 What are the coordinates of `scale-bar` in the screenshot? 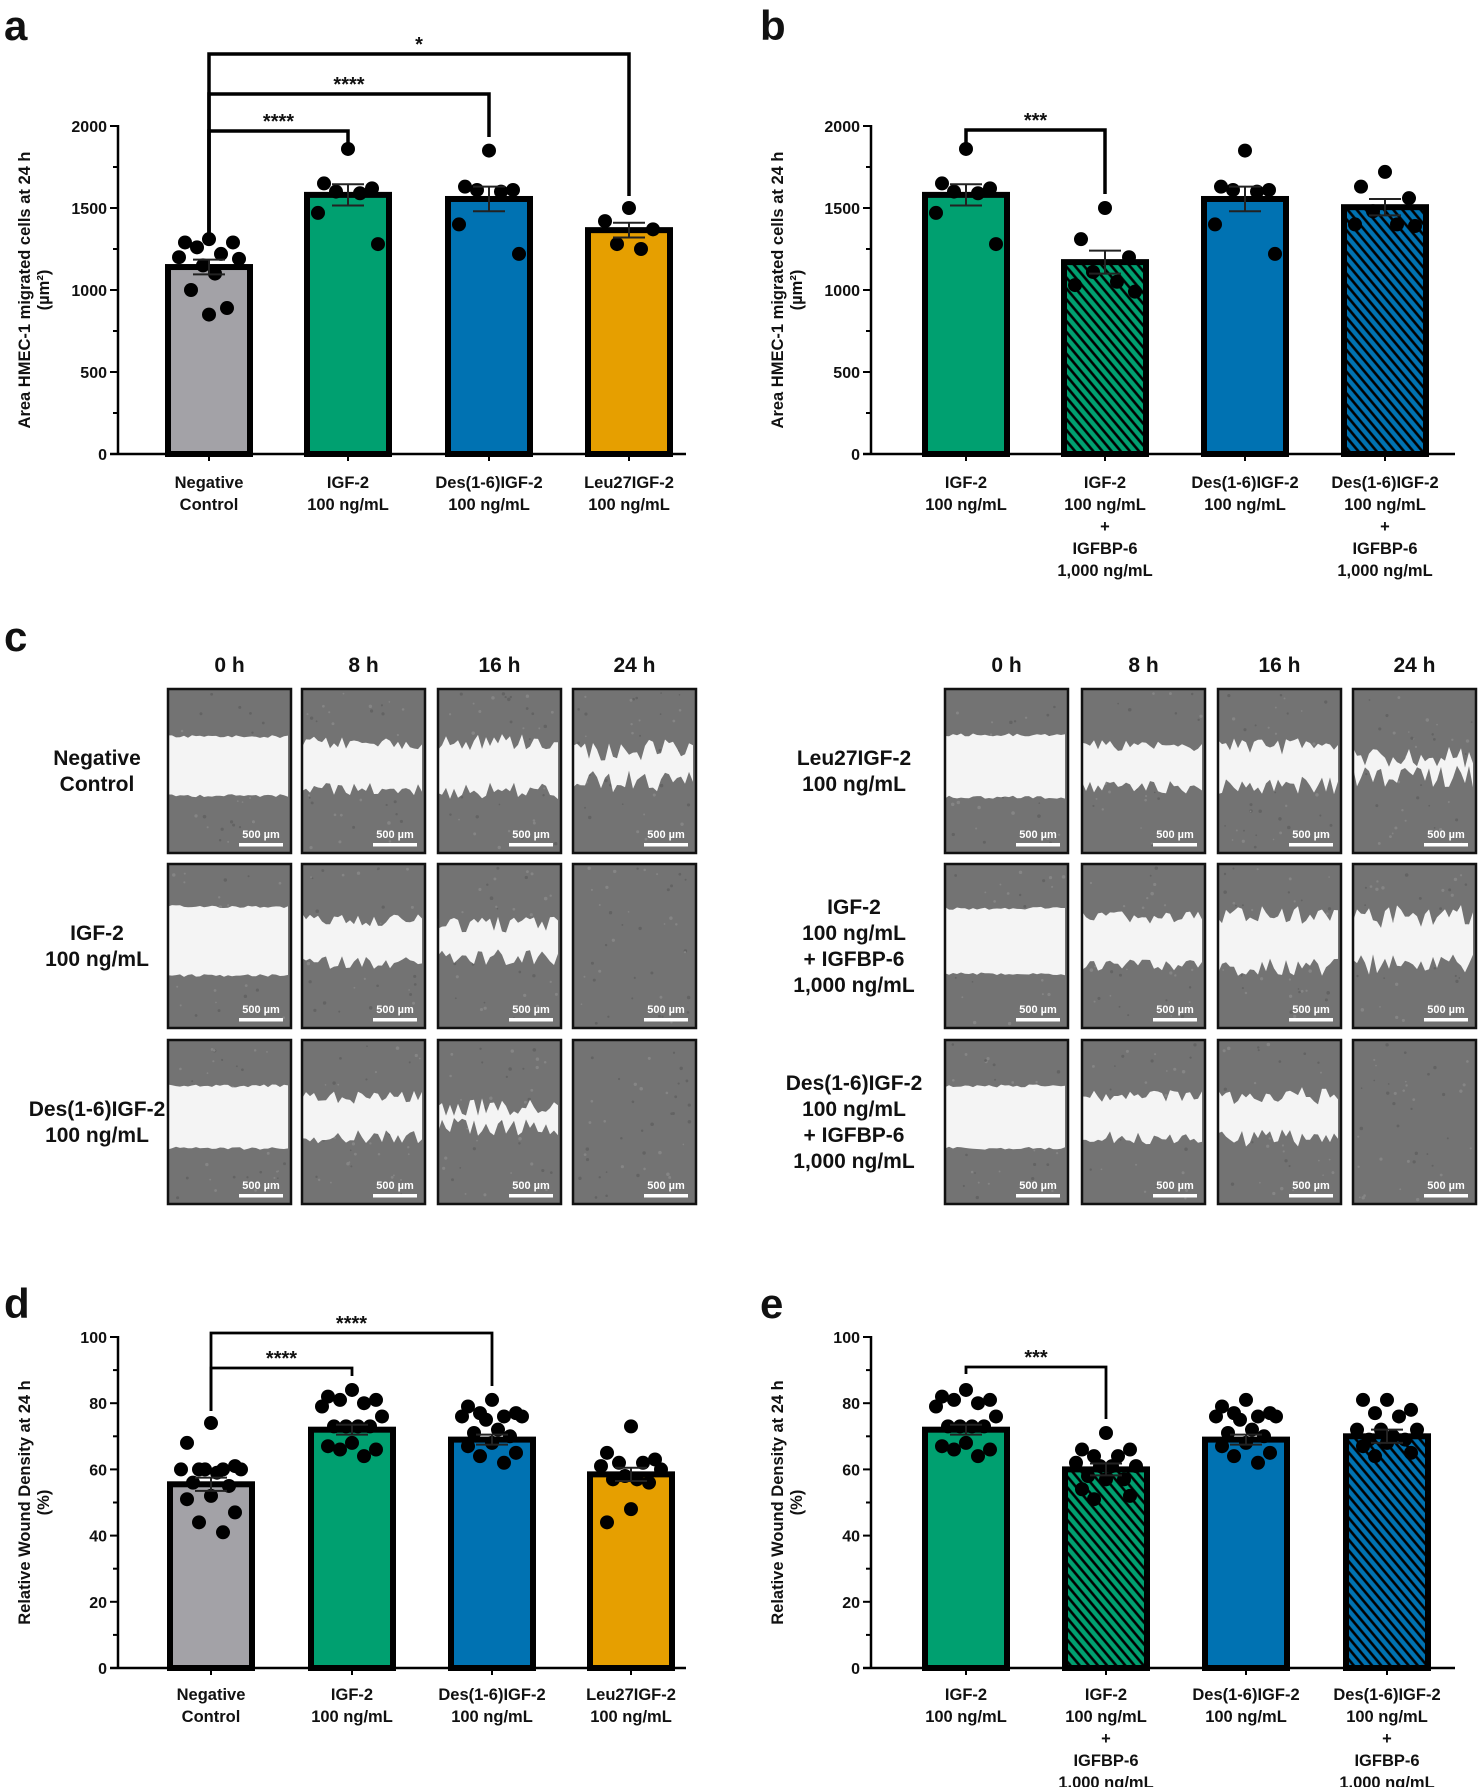 It's located at (395, 1020).